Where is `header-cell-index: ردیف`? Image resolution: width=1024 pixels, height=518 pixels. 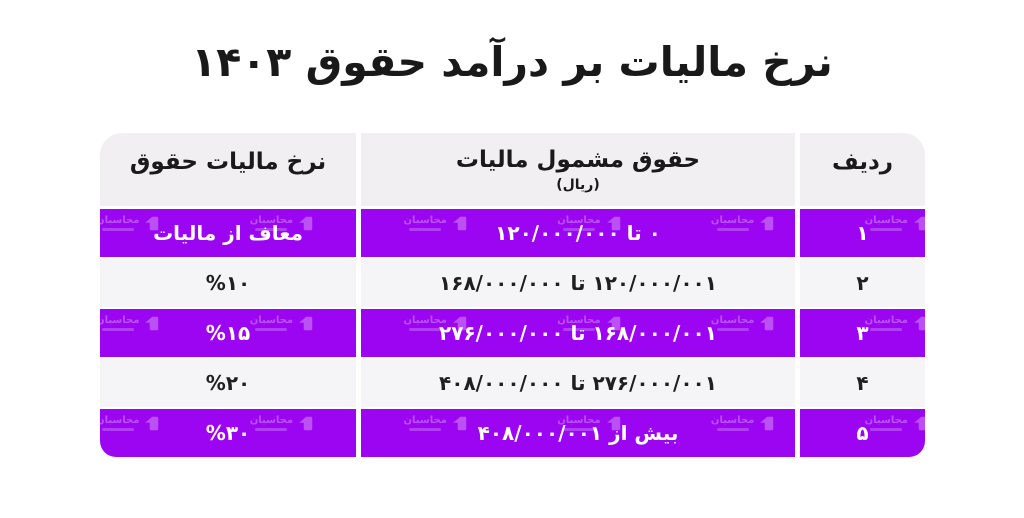
header-cell-index: ردیف is located at coordinates (862, 169).